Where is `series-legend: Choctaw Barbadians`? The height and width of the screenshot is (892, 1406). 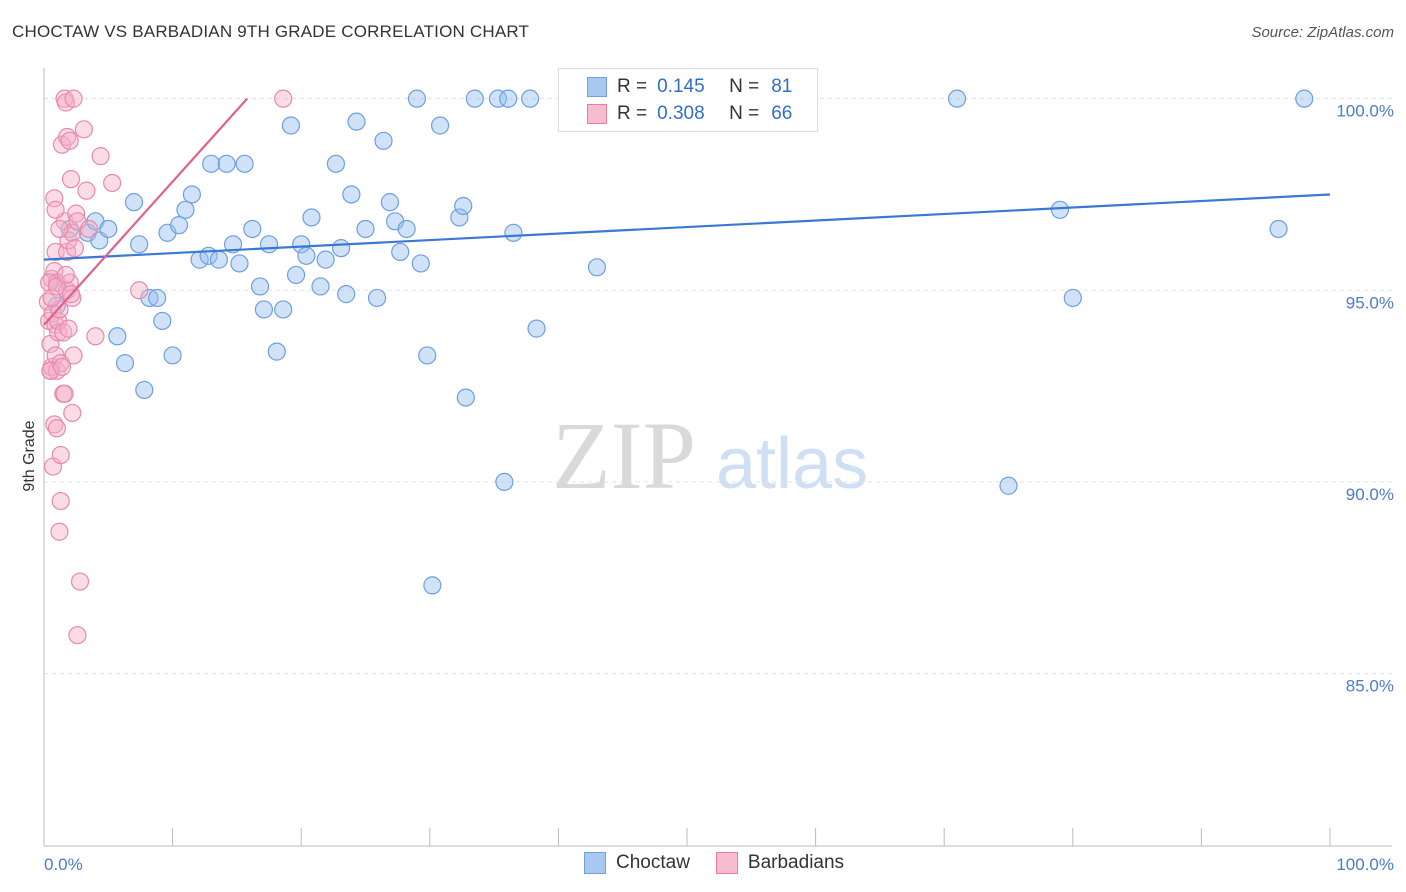 series-legend: Choctaw Barbadians is located at coordinates (727, 863).